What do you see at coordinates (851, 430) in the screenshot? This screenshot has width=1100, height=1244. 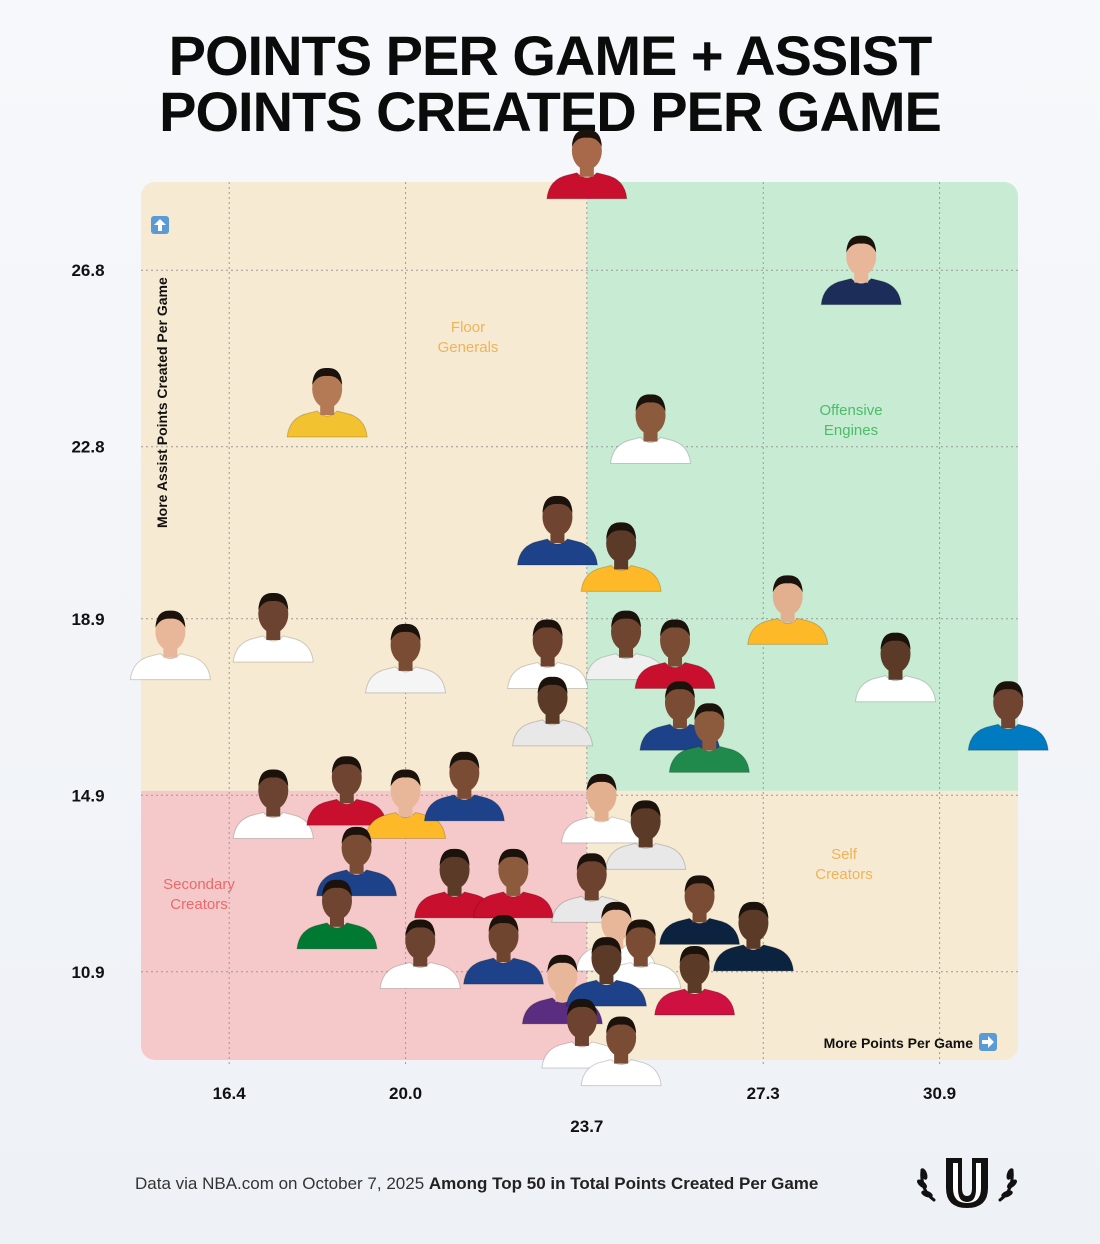 I see `quadrant-label-offensive-engines: Engines` at bounding box center [851, 430].